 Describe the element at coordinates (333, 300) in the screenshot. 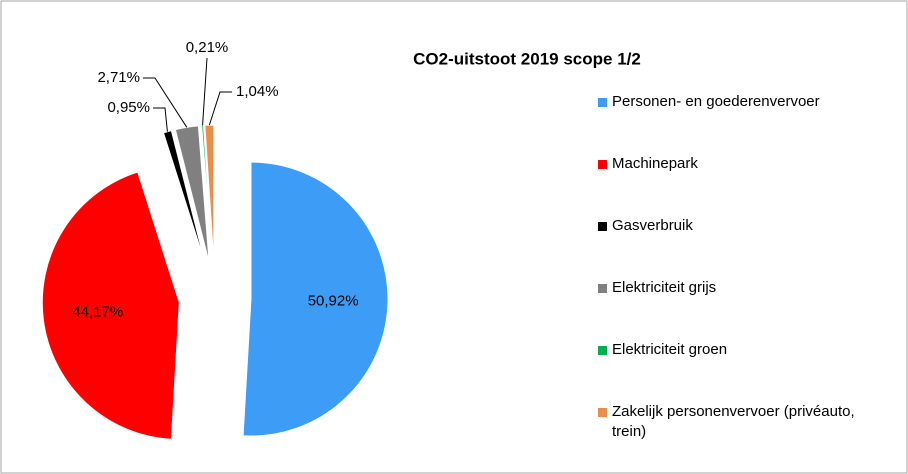

I see `data-label: 50,92%` at that location.